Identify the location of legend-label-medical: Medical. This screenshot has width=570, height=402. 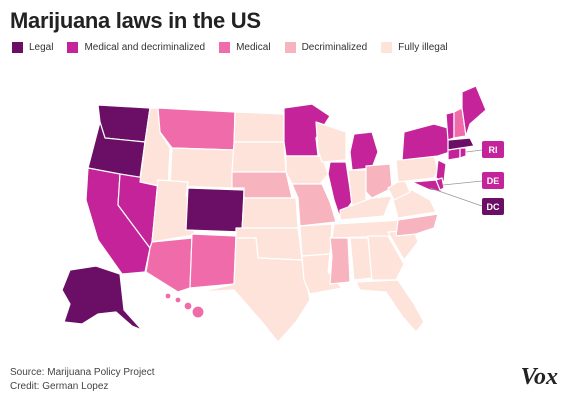
(253, 47).